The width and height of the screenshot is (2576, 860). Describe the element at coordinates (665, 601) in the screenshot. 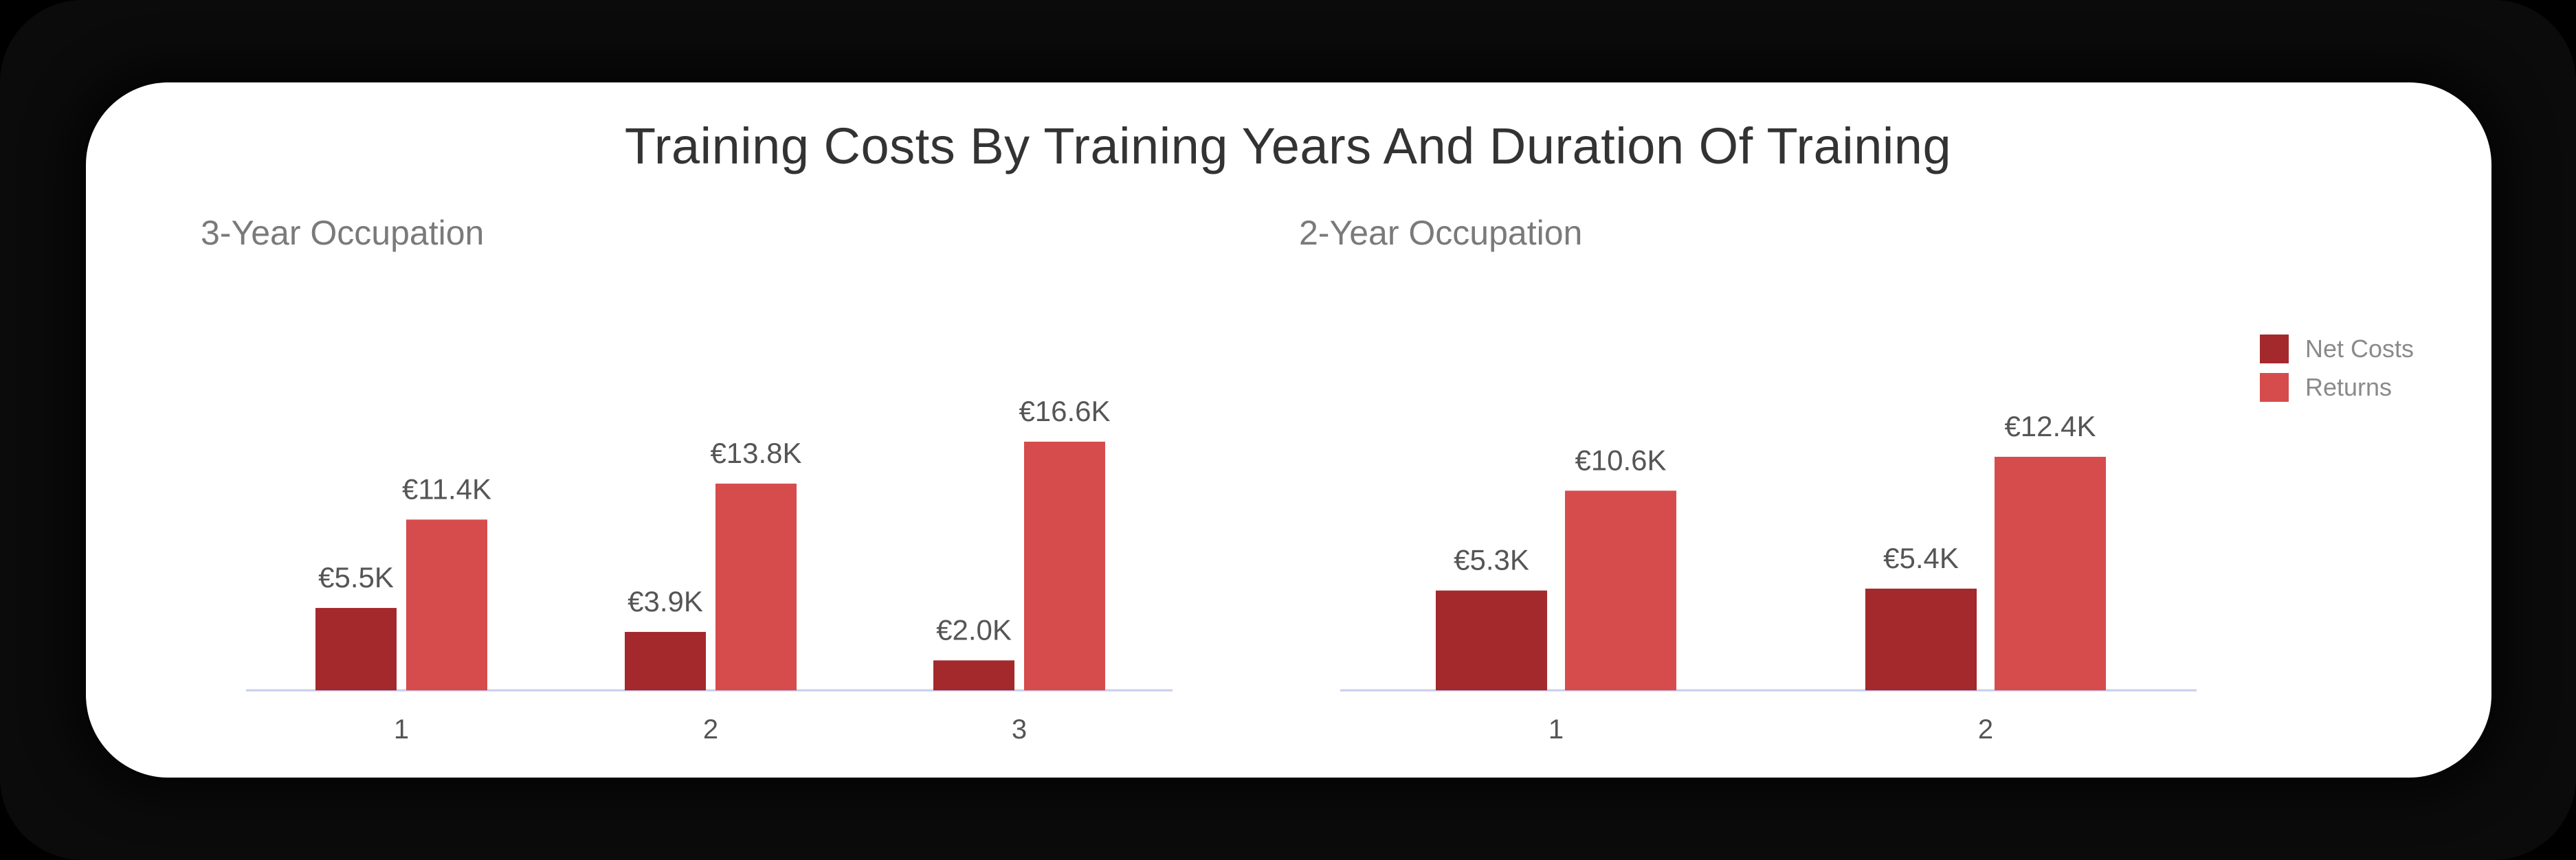

I see `data-label-net-costs-2: €3.9K` at that location.